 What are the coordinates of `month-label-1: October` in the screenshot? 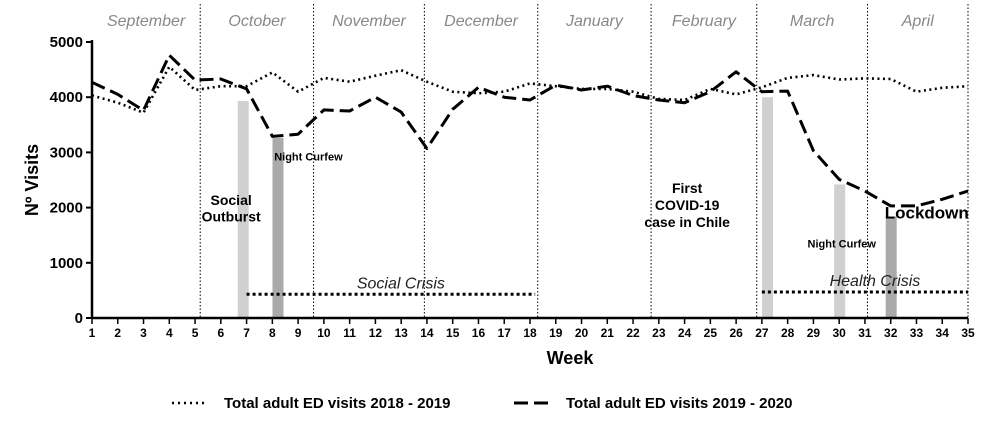 It's located at (257, 21).